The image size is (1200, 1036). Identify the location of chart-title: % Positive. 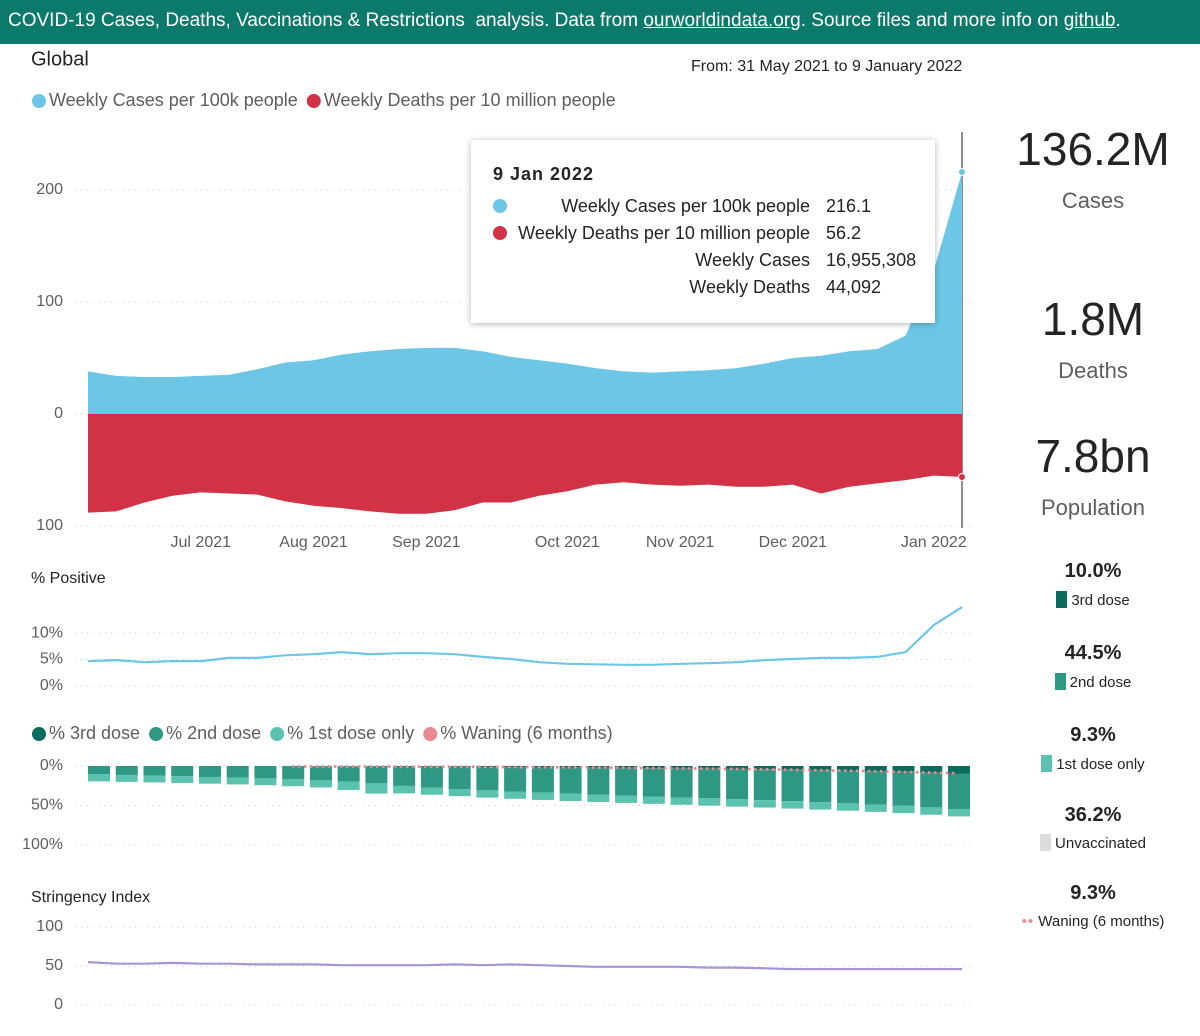
(68, 578).